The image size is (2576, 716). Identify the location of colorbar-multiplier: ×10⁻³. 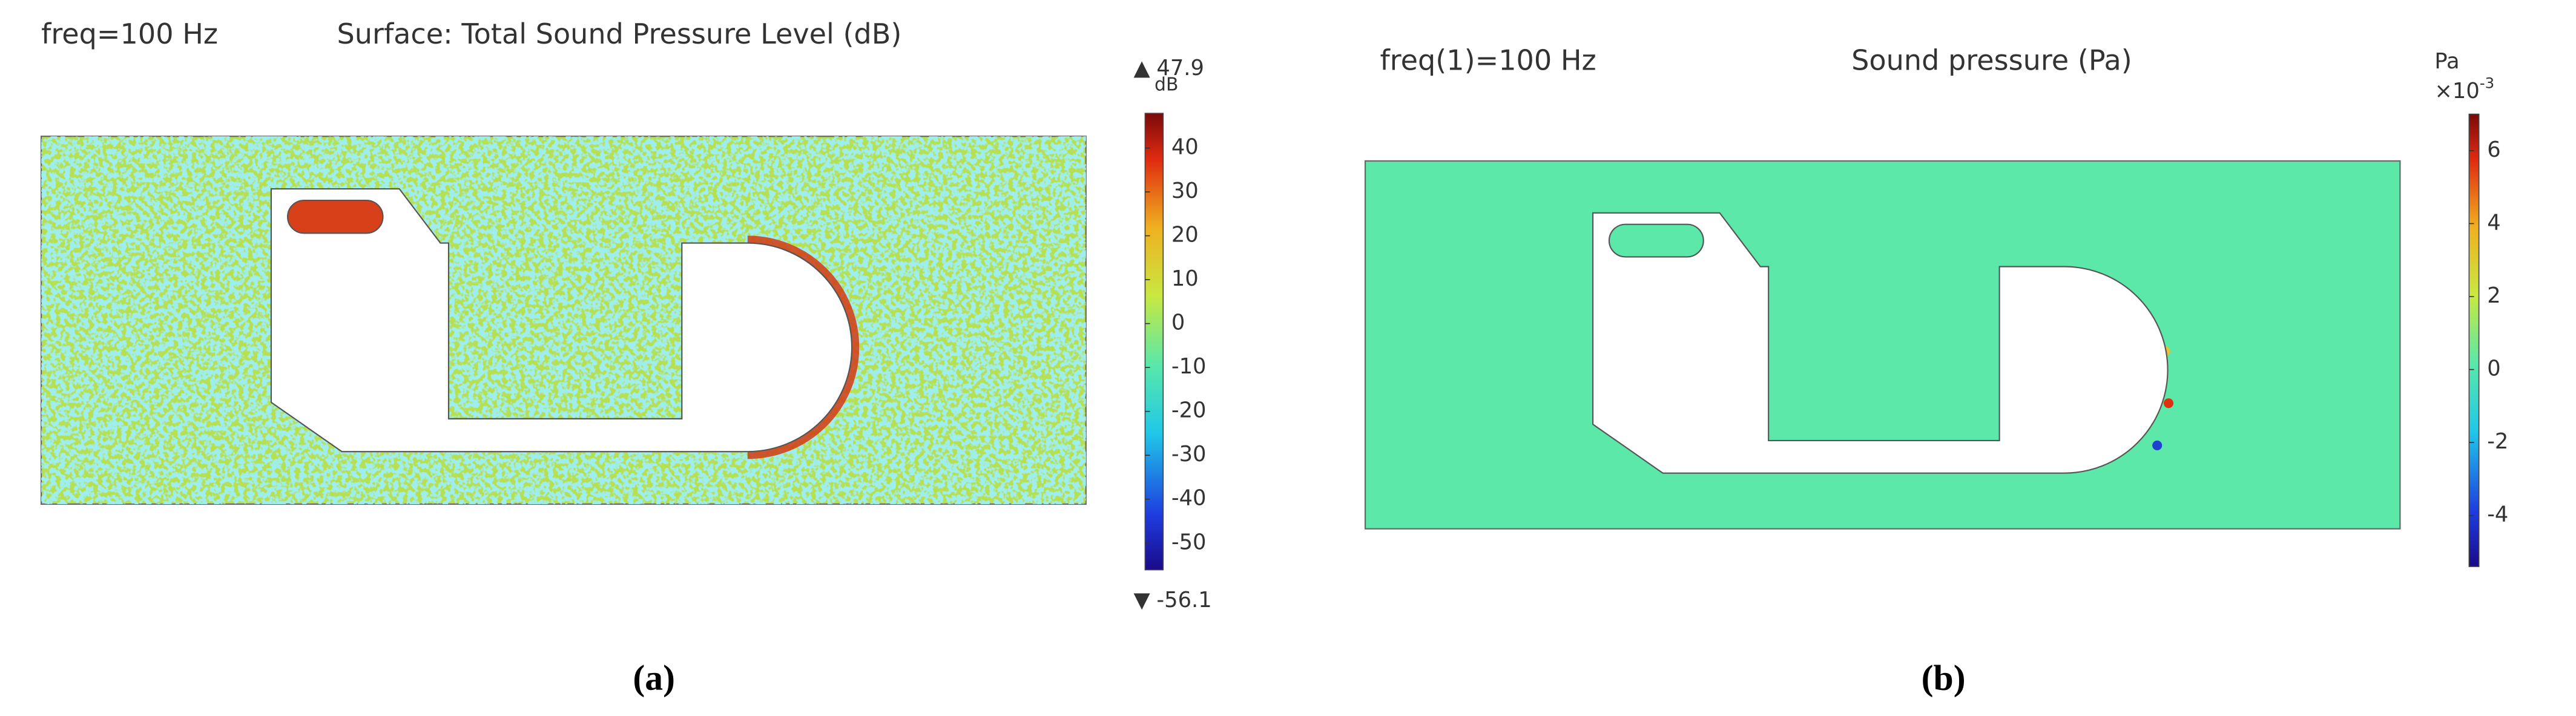
(2464, 88).